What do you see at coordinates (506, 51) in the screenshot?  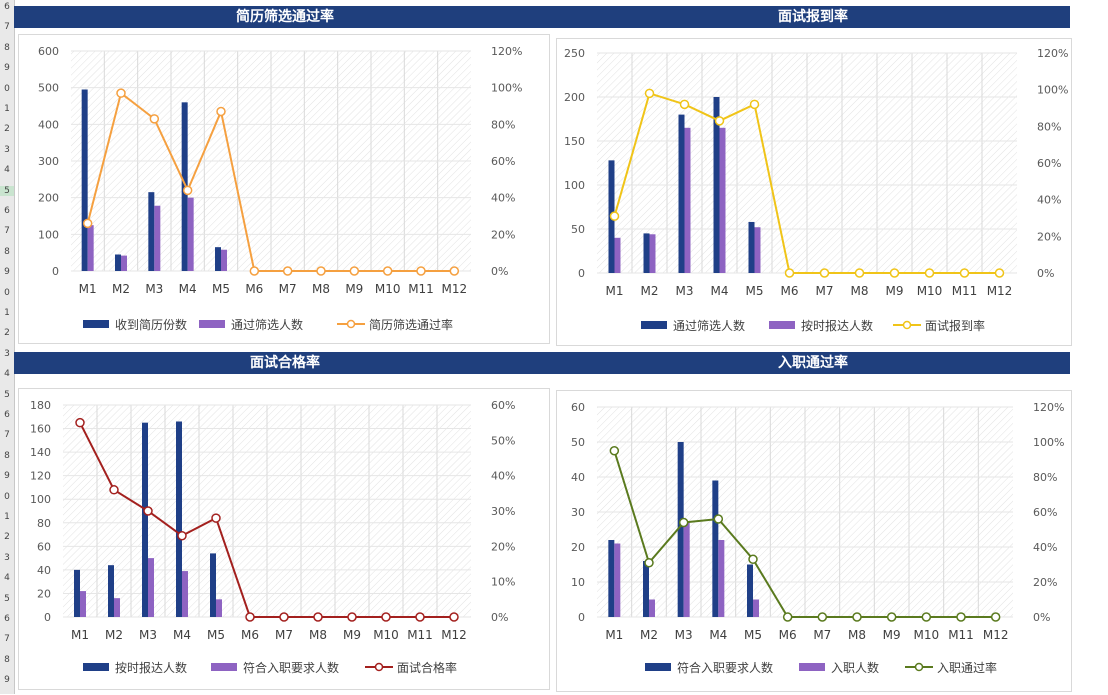 I see `y2-tick-label: 120%` at bounding box center [506, 51].